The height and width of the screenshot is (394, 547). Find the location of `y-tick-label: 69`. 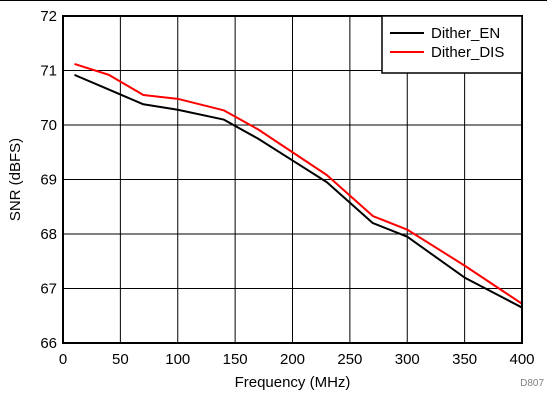

y-tick-label: 69 is located at coordinates (48, 180).